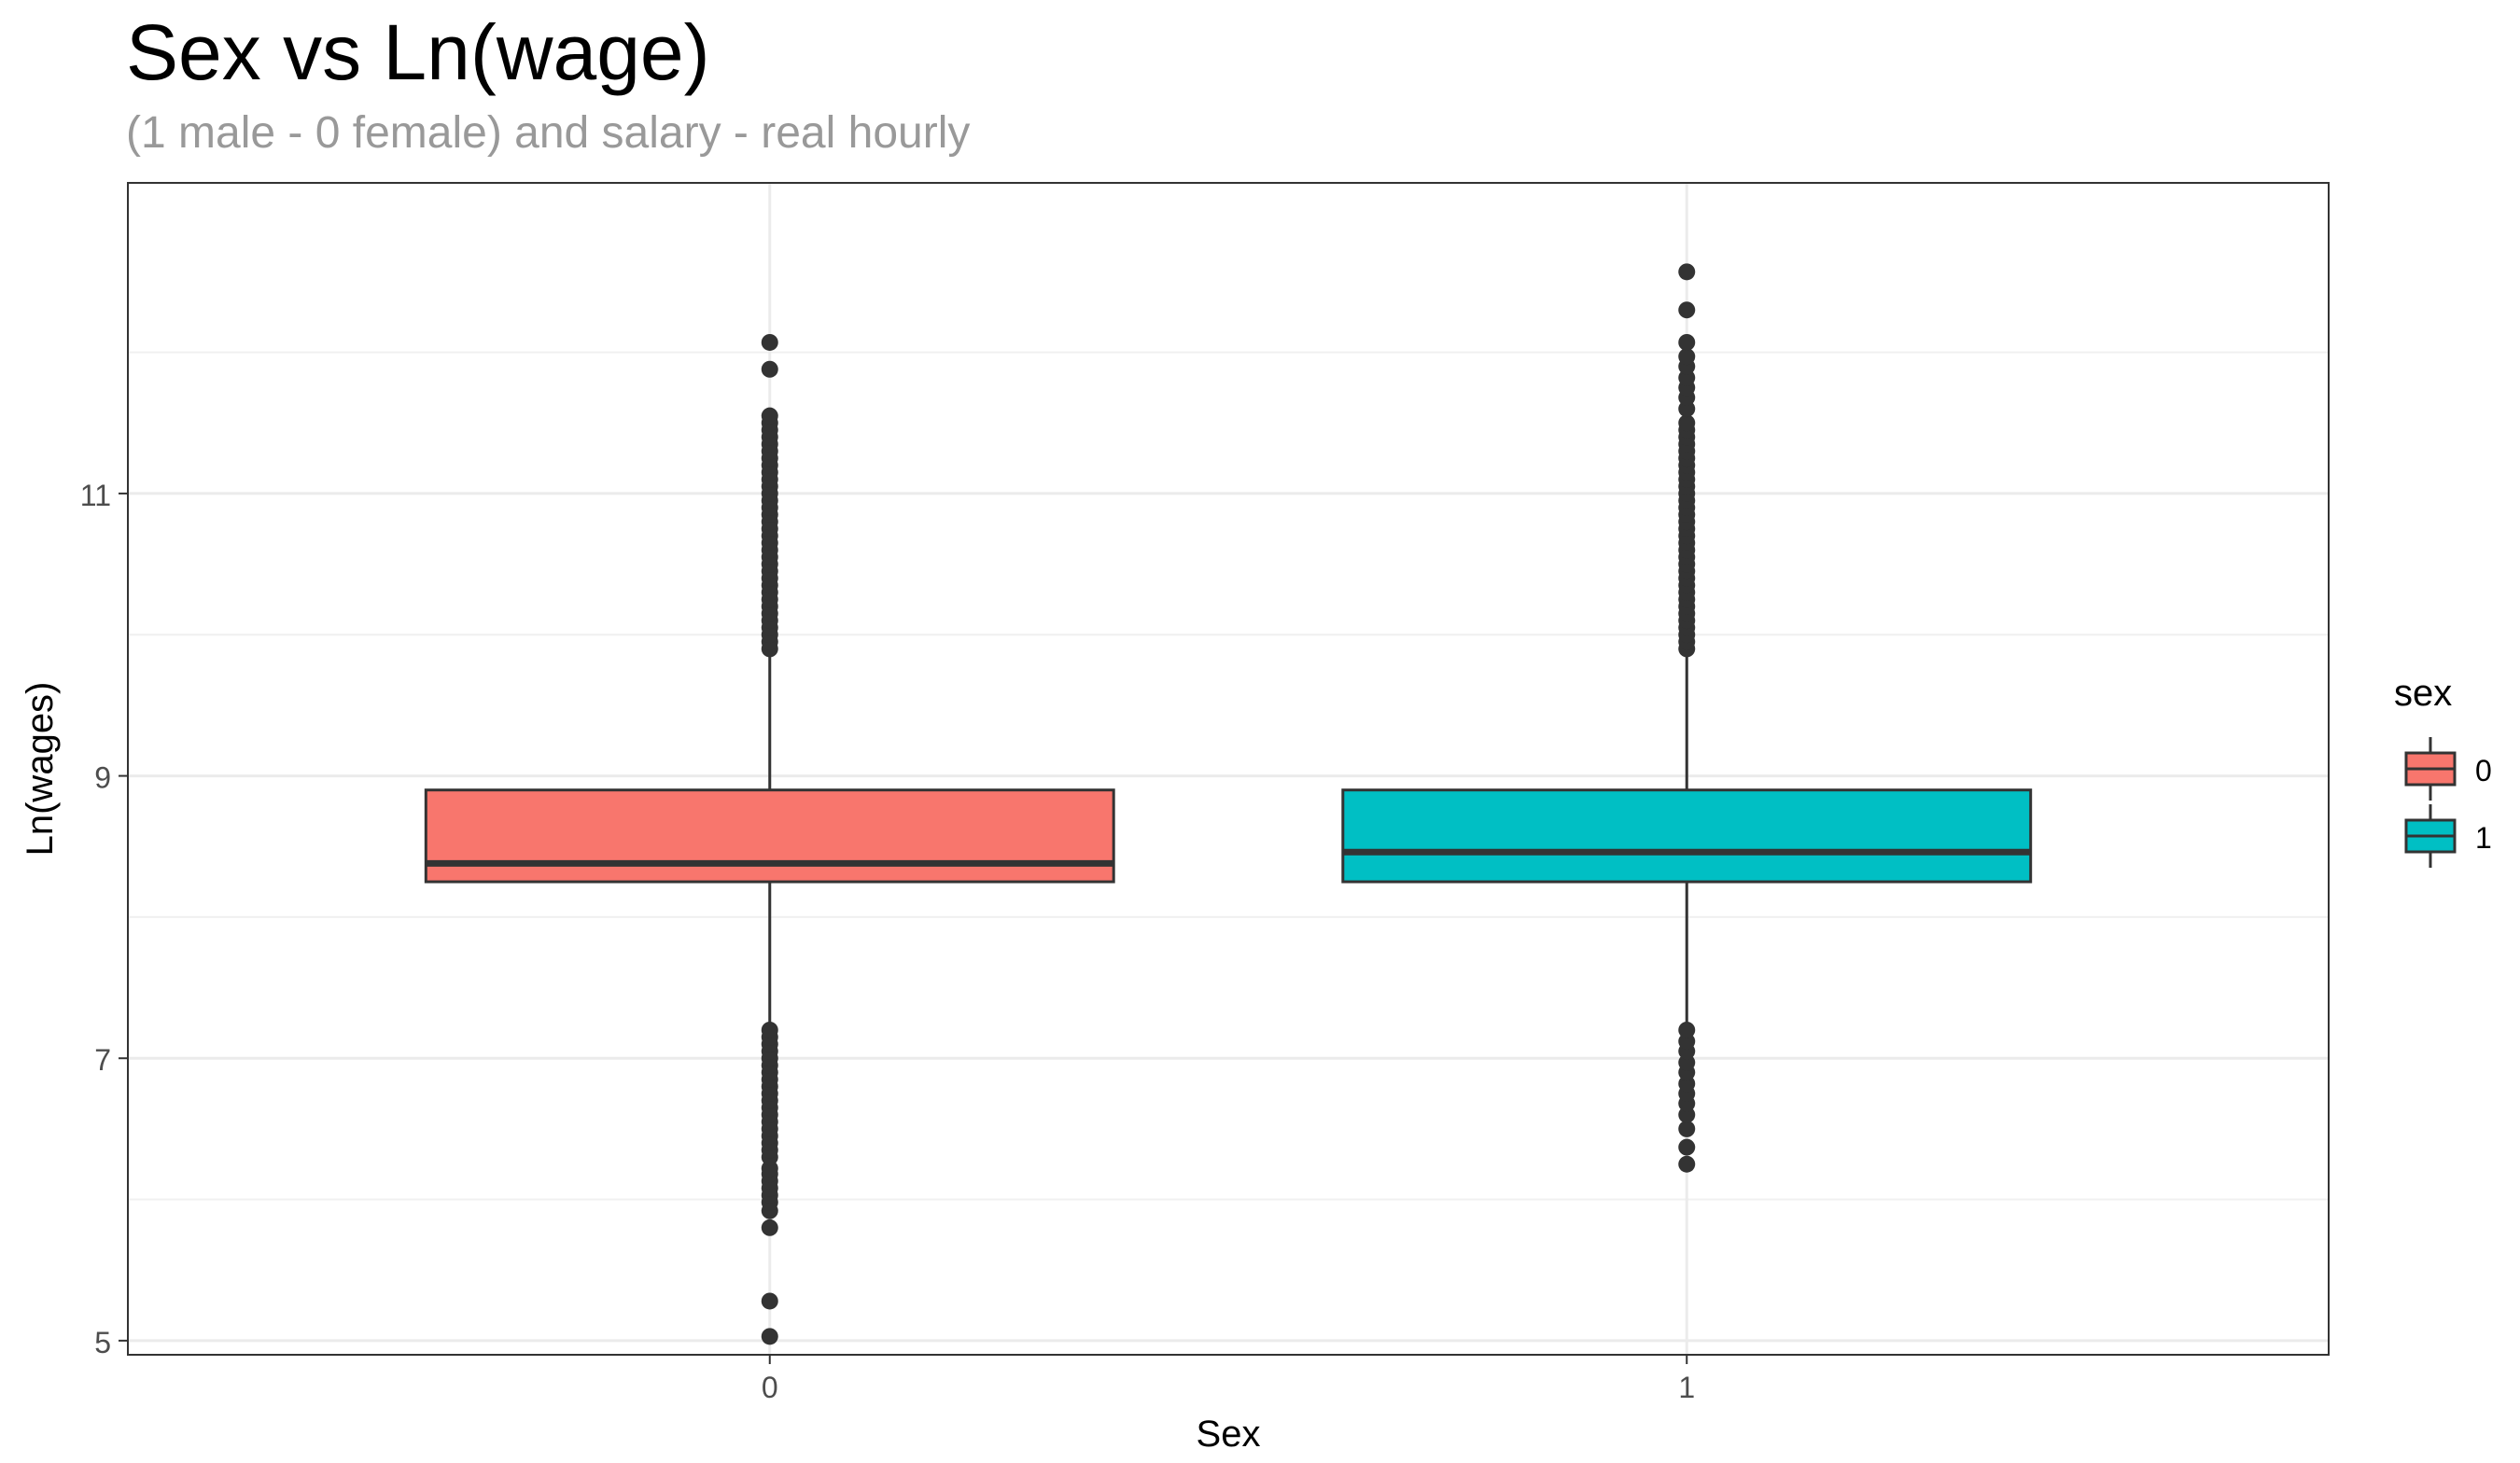  Describe the element at coordinates (2483, 838) in the screenshot. I see `legend-label: 1` at that location.